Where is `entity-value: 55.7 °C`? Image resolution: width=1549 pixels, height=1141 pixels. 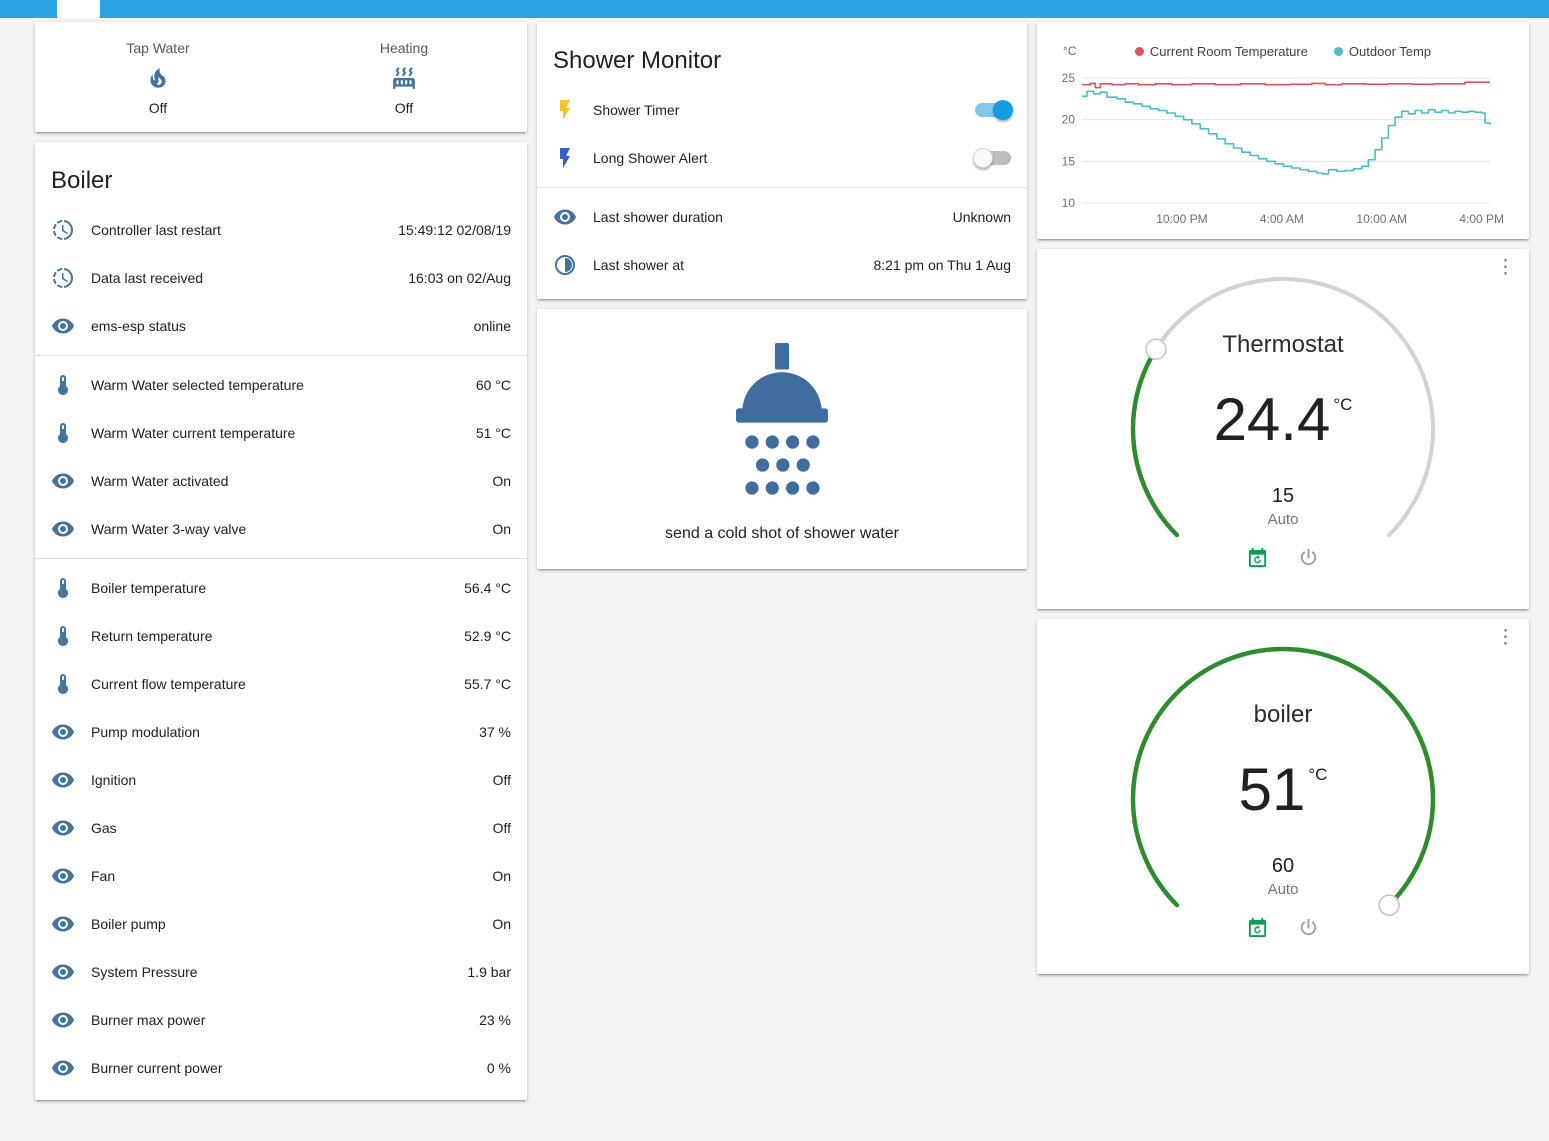 entity-value: 55.7 °C is located at coordinates (487, 684).